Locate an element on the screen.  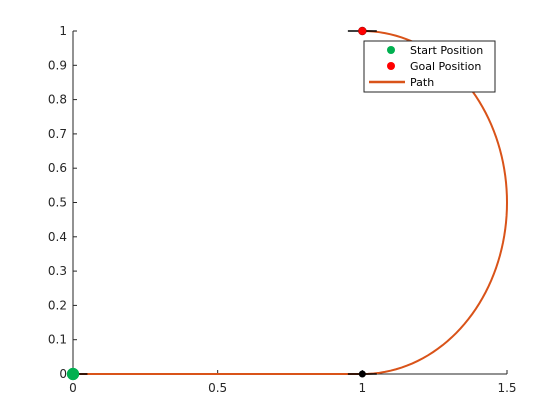
legend-box is located at coordinates (429, 66).